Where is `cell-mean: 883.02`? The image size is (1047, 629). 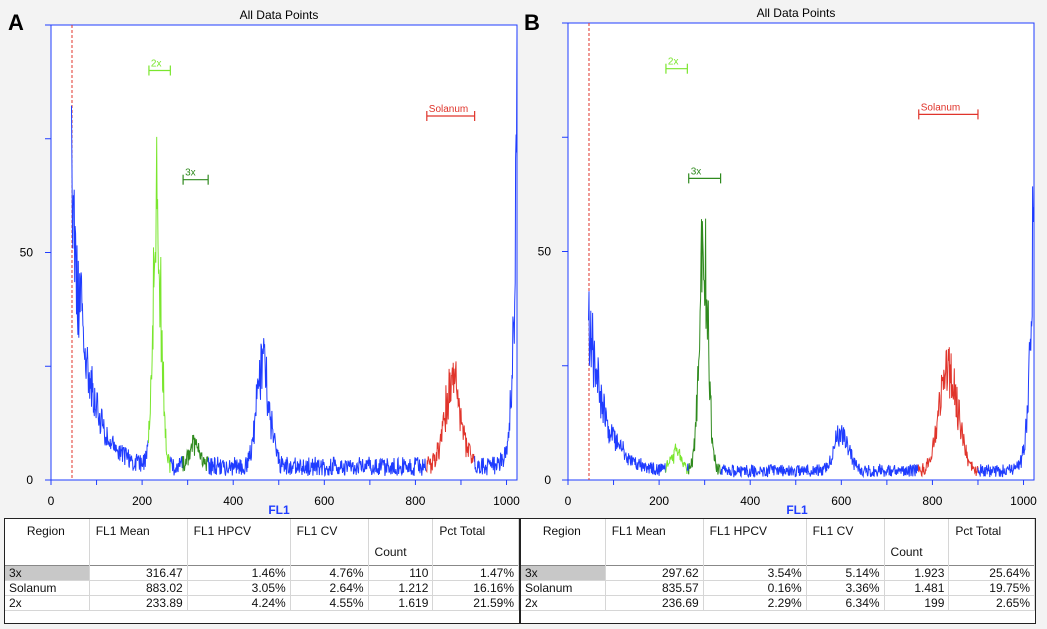 cell-mean: 883.02 is located at coordinates (138, 588).